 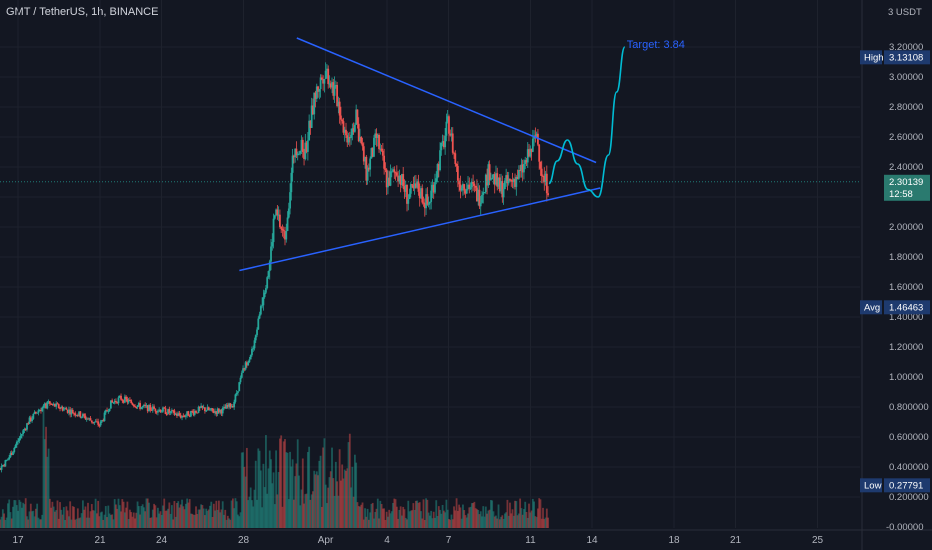 I want to click on price-tick-label: 1.60000, so click(x=906, y=287).